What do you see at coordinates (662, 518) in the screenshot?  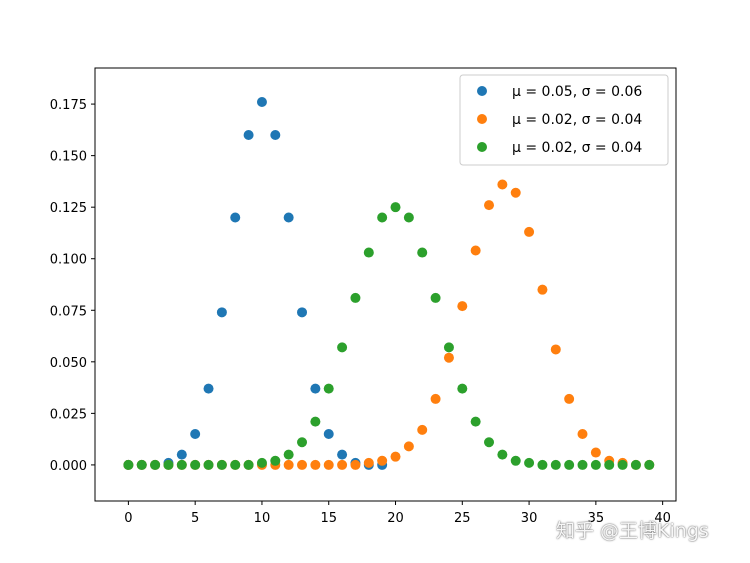 I see `x-tick-label: 40` at bounding box center [662, 518].